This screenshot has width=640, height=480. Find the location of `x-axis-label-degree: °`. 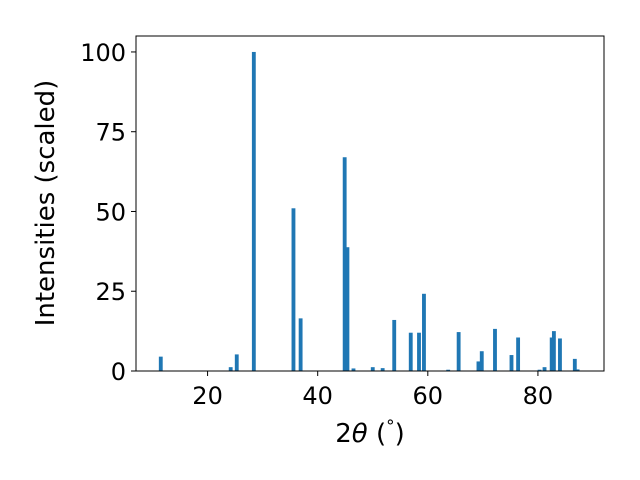

x-axis-label-degree: ° is located at coordinates (390, 427).